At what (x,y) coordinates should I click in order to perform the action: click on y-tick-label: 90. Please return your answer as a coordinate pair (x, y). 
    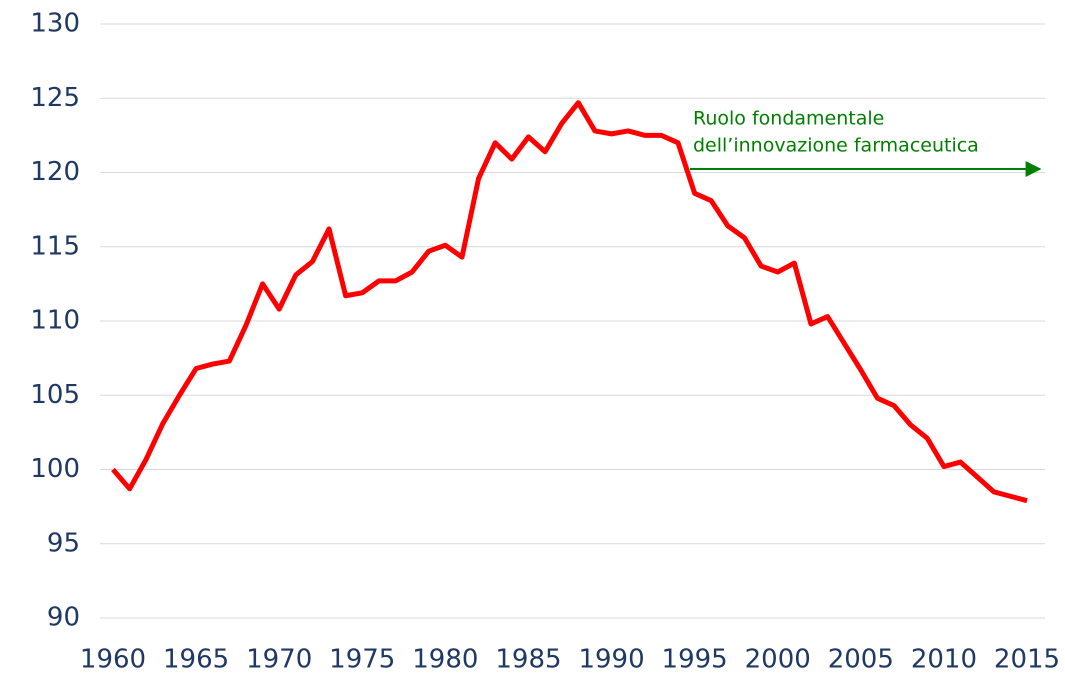
    Looking at the image, I should click on (63, 618).